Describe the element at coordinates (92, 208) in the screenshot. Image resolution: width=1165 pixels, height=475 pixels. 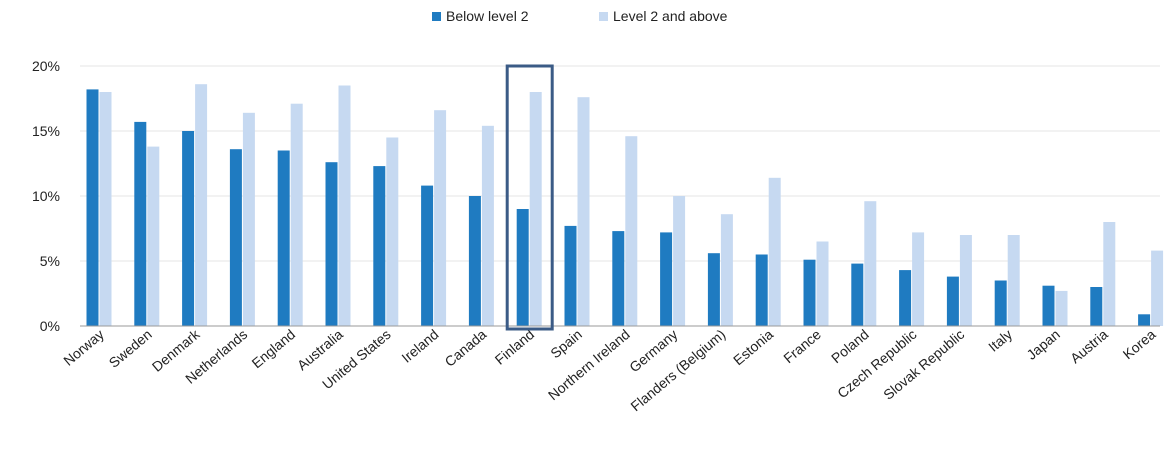
I see `bar-below-level-2-norway` at that location.